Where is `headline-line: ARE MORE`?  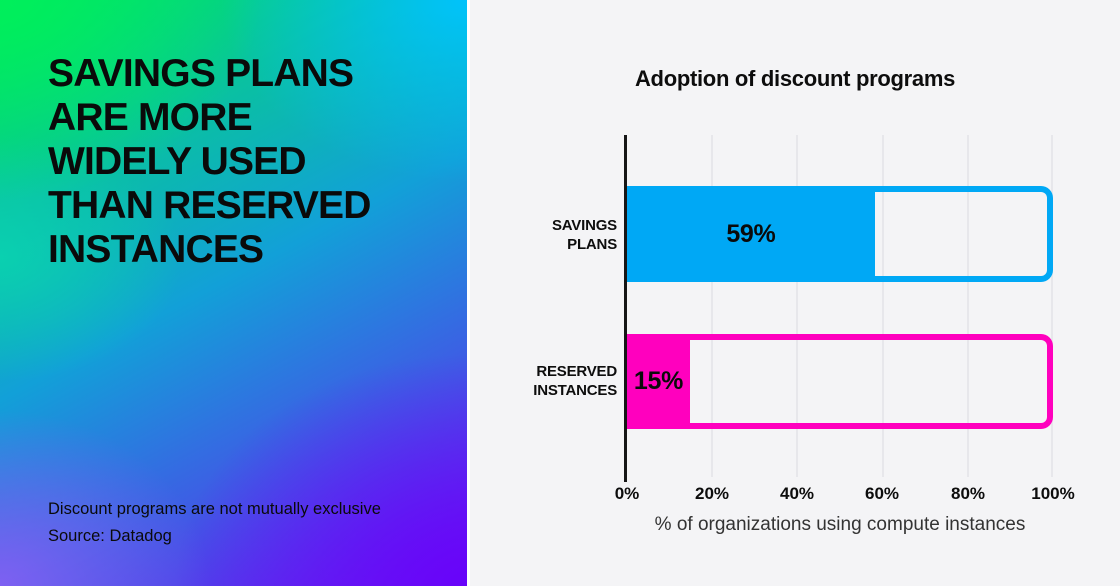
headline-line: ARE MORE is located at coordinates (150, 117).